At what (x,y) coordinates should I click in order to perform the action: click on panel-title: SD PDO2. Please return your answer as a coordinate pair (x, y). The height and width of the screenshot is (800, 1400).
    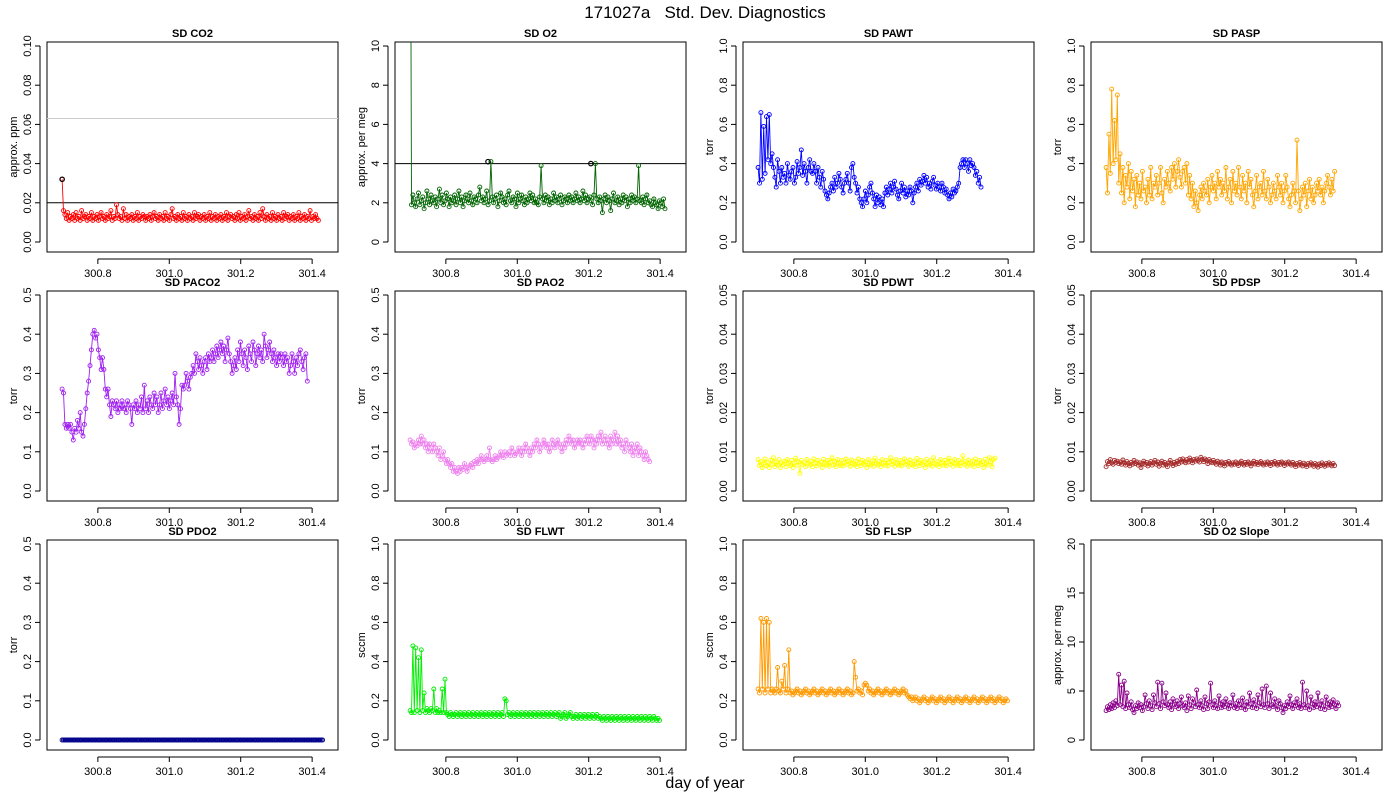
    Looking at the image, I should click on (192, 532).